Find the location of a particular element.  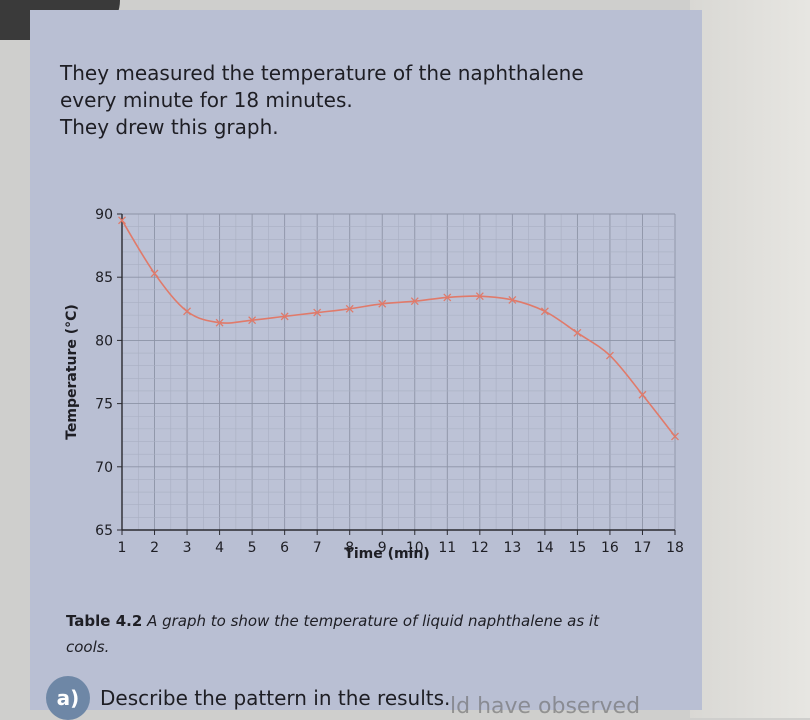

x-axis-label: Time (min) is located at coordinates (386, 554).